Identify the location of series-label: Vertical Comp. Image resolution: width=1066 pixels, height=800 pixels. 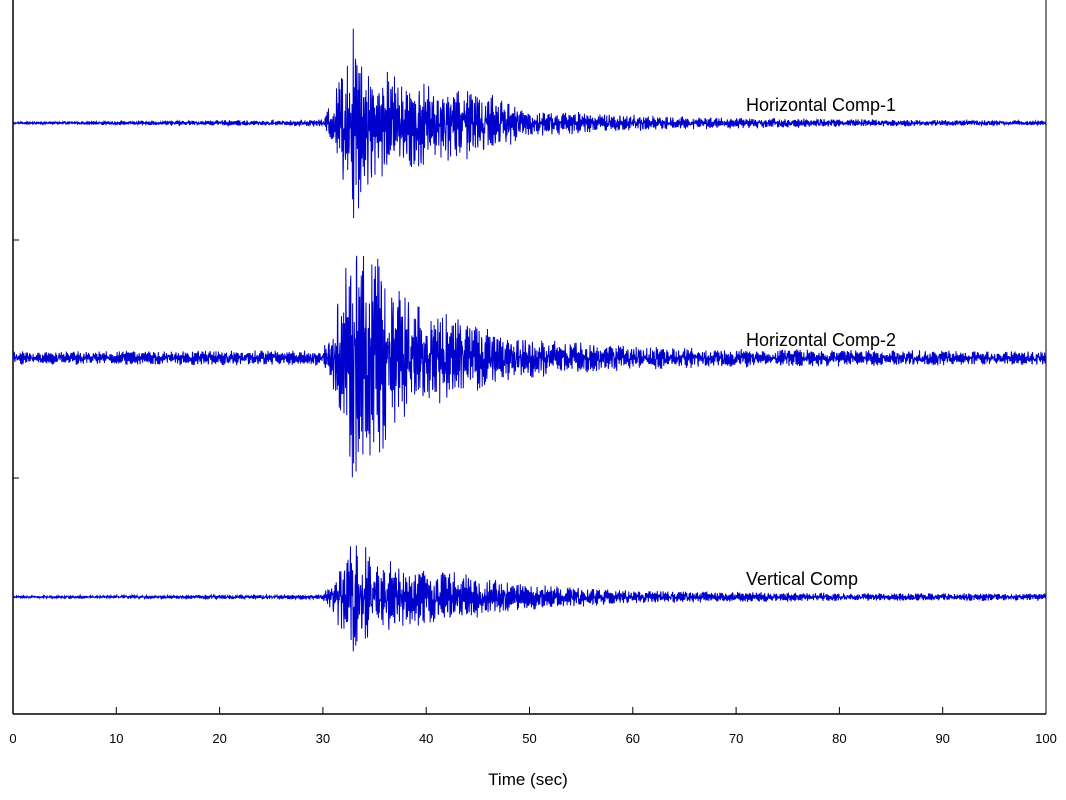
(802, 579).